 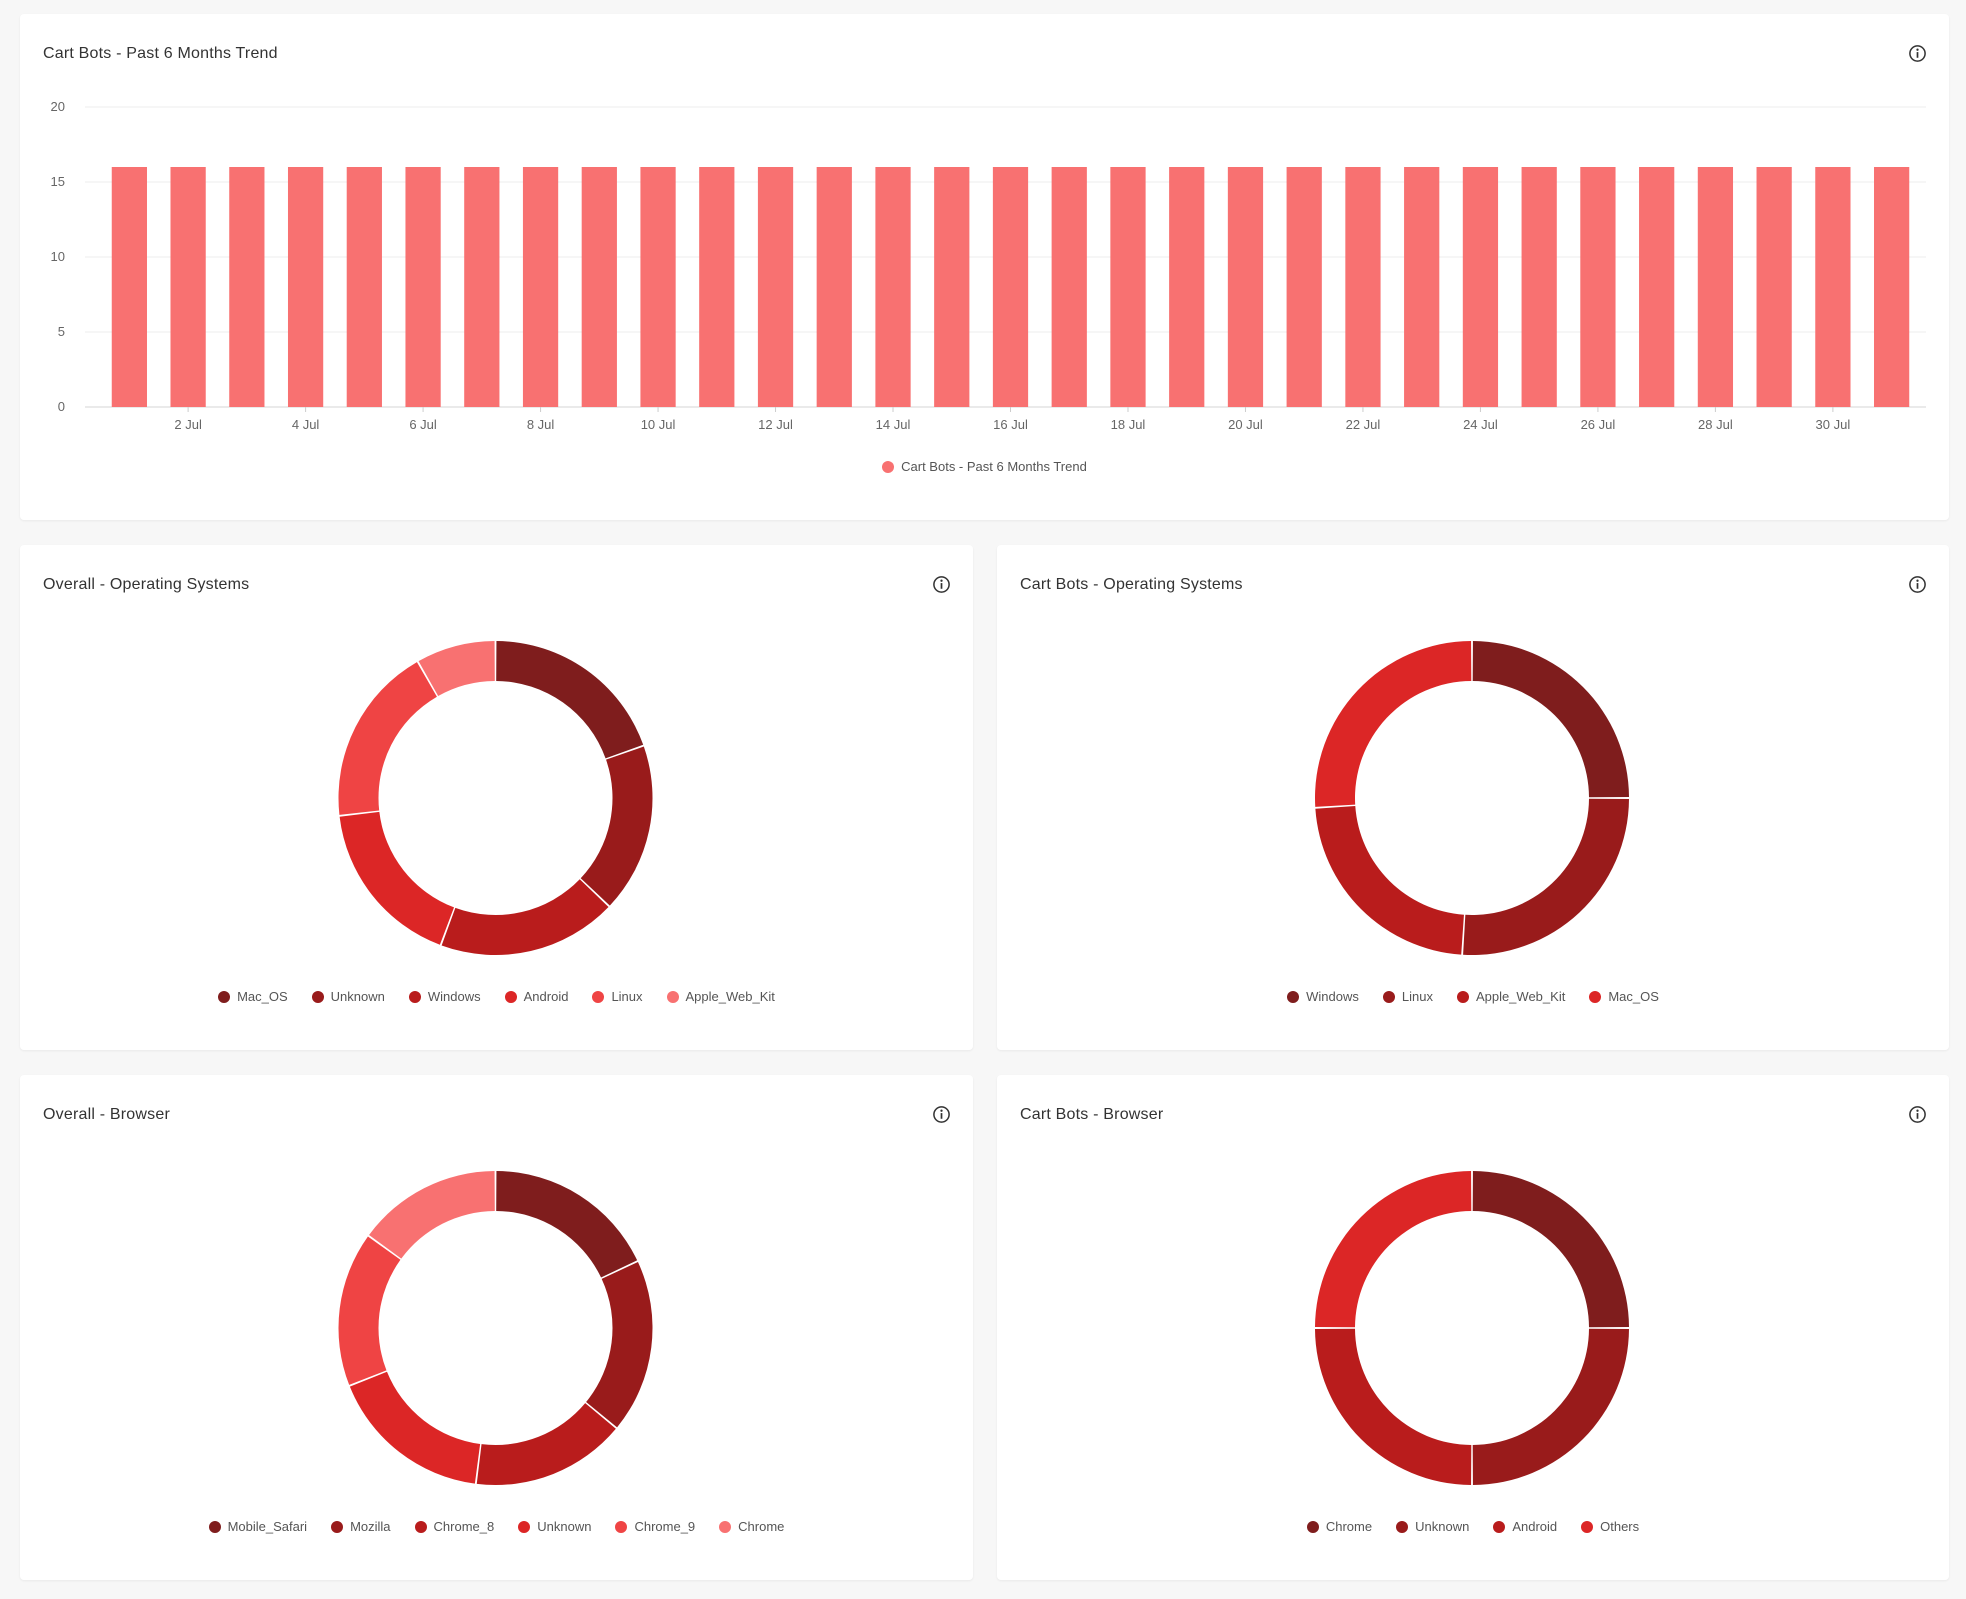 What do you see at coordinates (146, 584) in the screenshot?
I see `os-overall-title: Overall - Operating Systems` at bounding box center [146, 584].